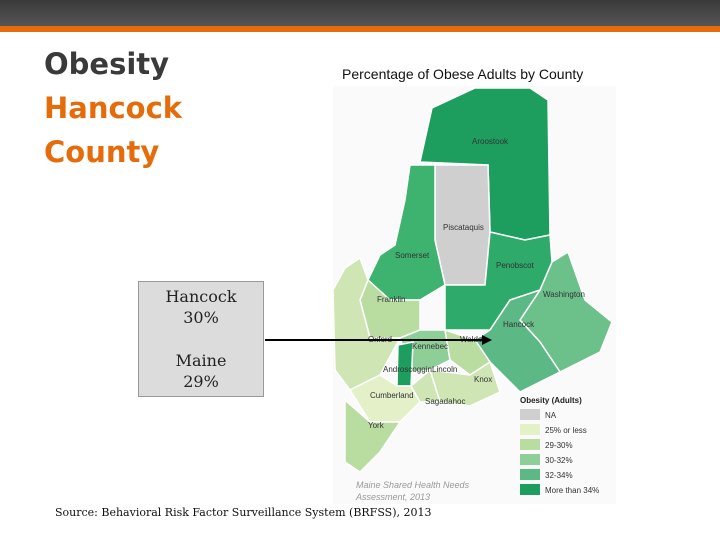  Describe the element at coordinates (107, 64) in the screenshot. I see `title-line: Obesity` at that location.